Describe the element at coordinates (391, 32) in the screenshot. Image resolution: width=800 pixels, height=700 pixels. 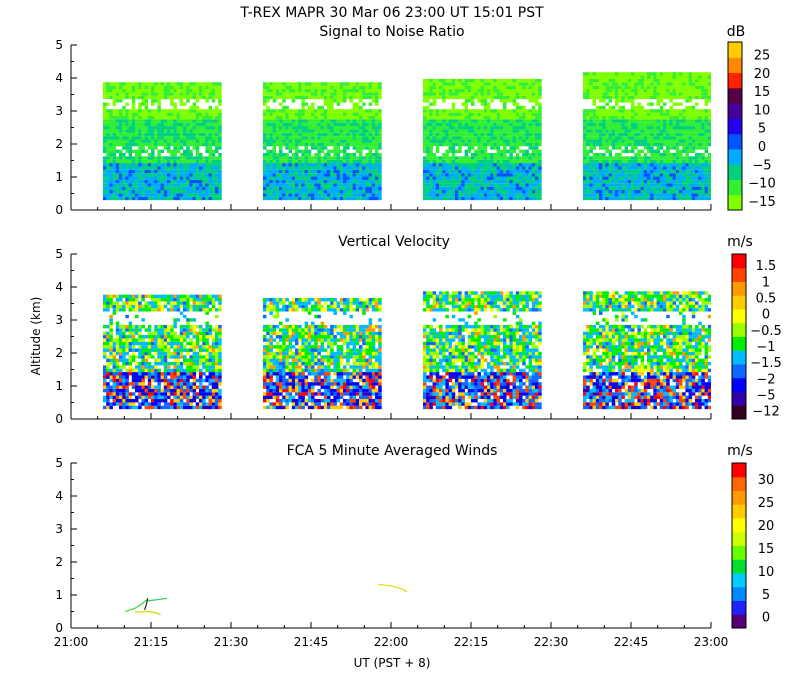
I see `snr-title: Signal to Noise Ratio` at that location.